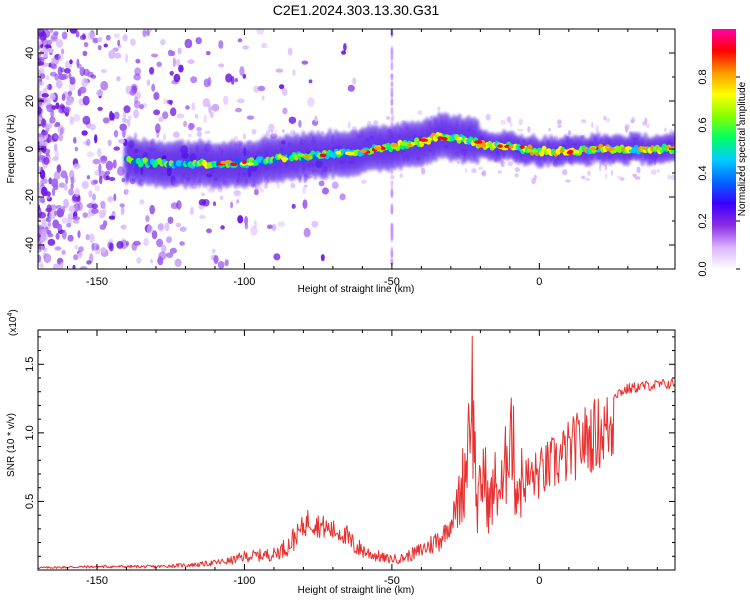 The height and width of the screenshot is (600, 750). I want to click on x-tick-label: 0, so click(539, 282).